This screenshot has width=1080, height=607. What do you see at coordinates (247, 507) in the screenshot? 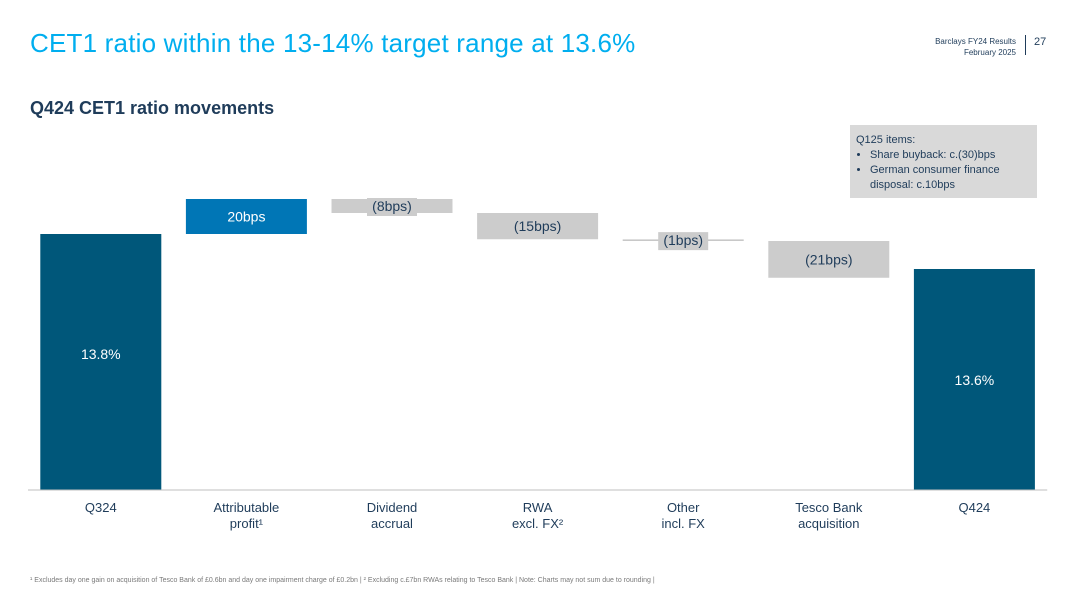
I see `category-label-1: Attributable` at bounding box center [247, 507].